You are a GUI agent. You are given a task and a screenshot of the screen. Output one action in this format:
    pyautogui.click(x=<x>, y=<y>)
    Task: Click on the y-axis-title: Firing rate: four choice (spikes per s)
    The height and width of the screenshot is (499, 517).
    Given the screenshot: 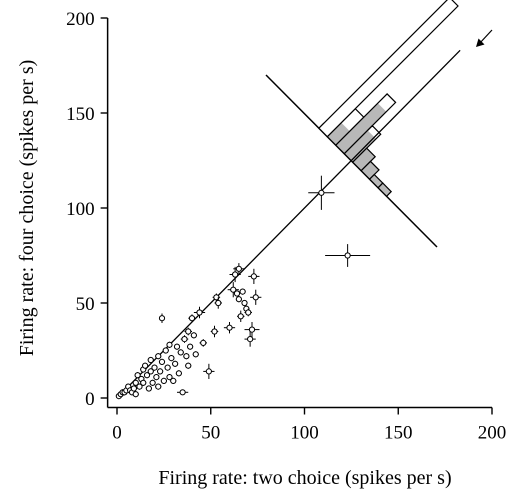 What is the action you would take?
    pyautogui.click(x=27, y=208)
    